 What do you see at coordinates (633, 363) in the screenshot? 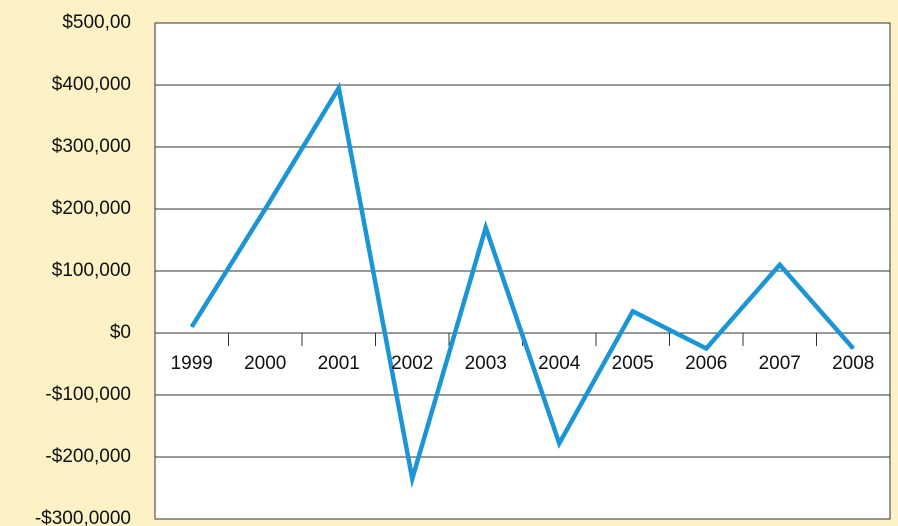
I see `x-tick-label: 2005` at bounding box center [633, 363].